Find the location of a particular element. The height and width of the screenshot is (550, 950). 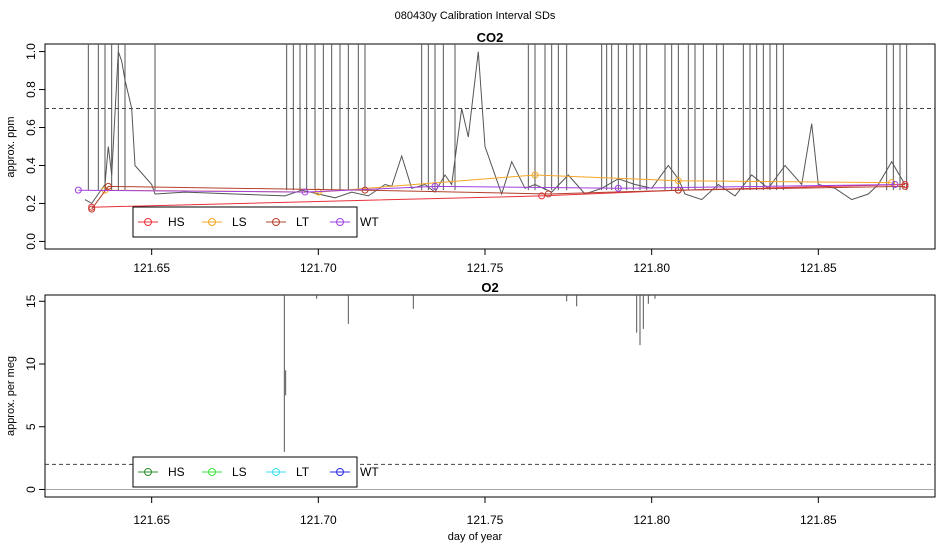

y-tick-label: 15 is located at coordinates (31, 301).